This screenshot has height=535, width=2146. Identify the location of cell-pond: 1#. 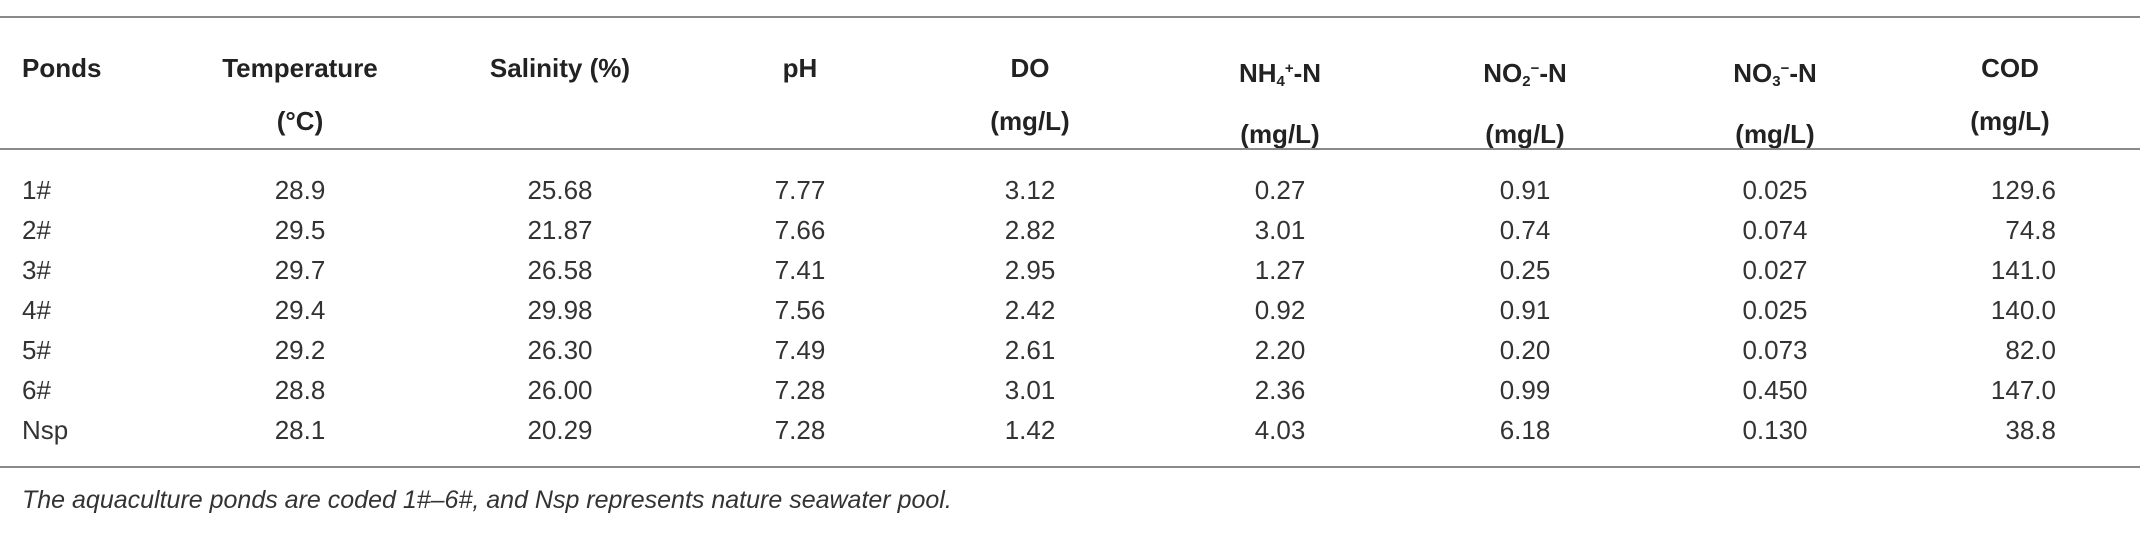
(36, 190).